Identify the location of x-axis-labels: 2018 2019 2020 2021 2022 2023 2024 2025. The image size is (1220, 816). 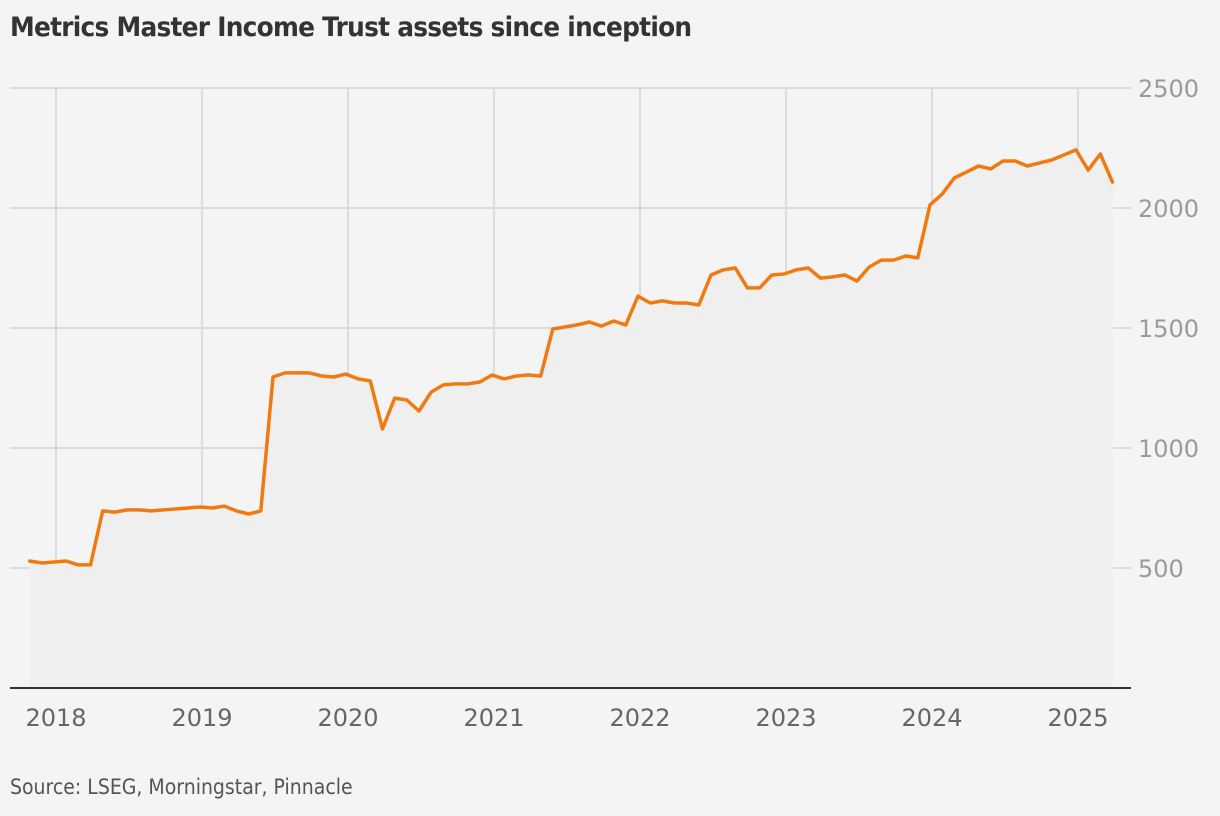
(566, 718).